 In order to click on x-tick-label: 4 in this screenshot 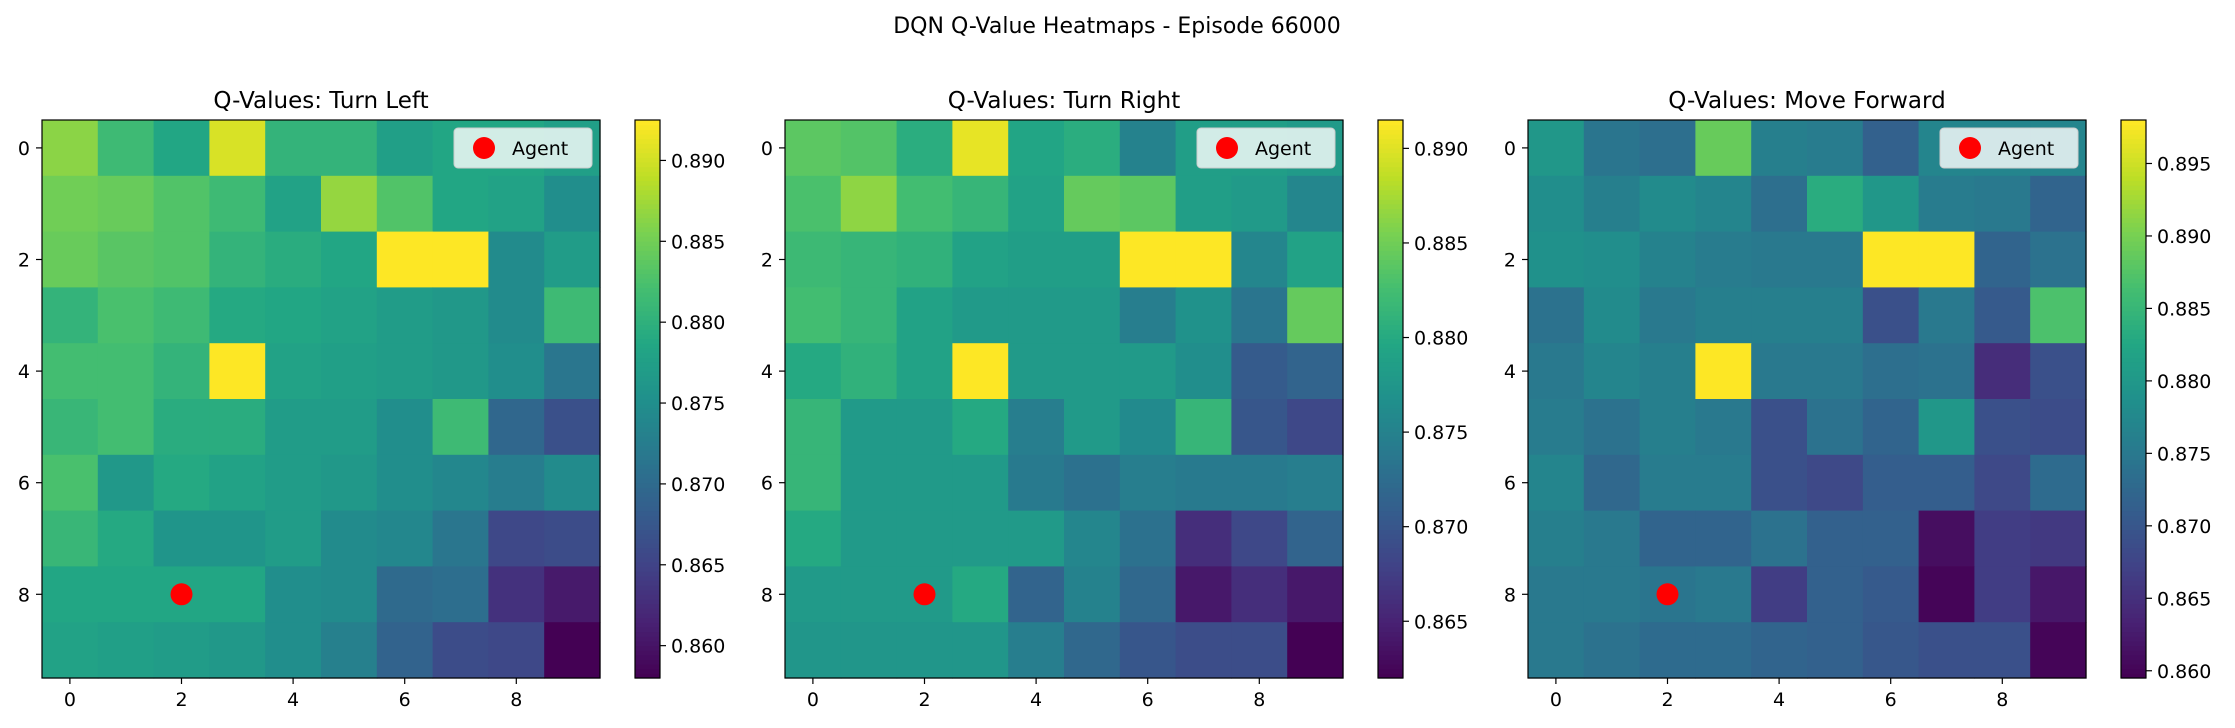, I will do `click(1036, 700)`.